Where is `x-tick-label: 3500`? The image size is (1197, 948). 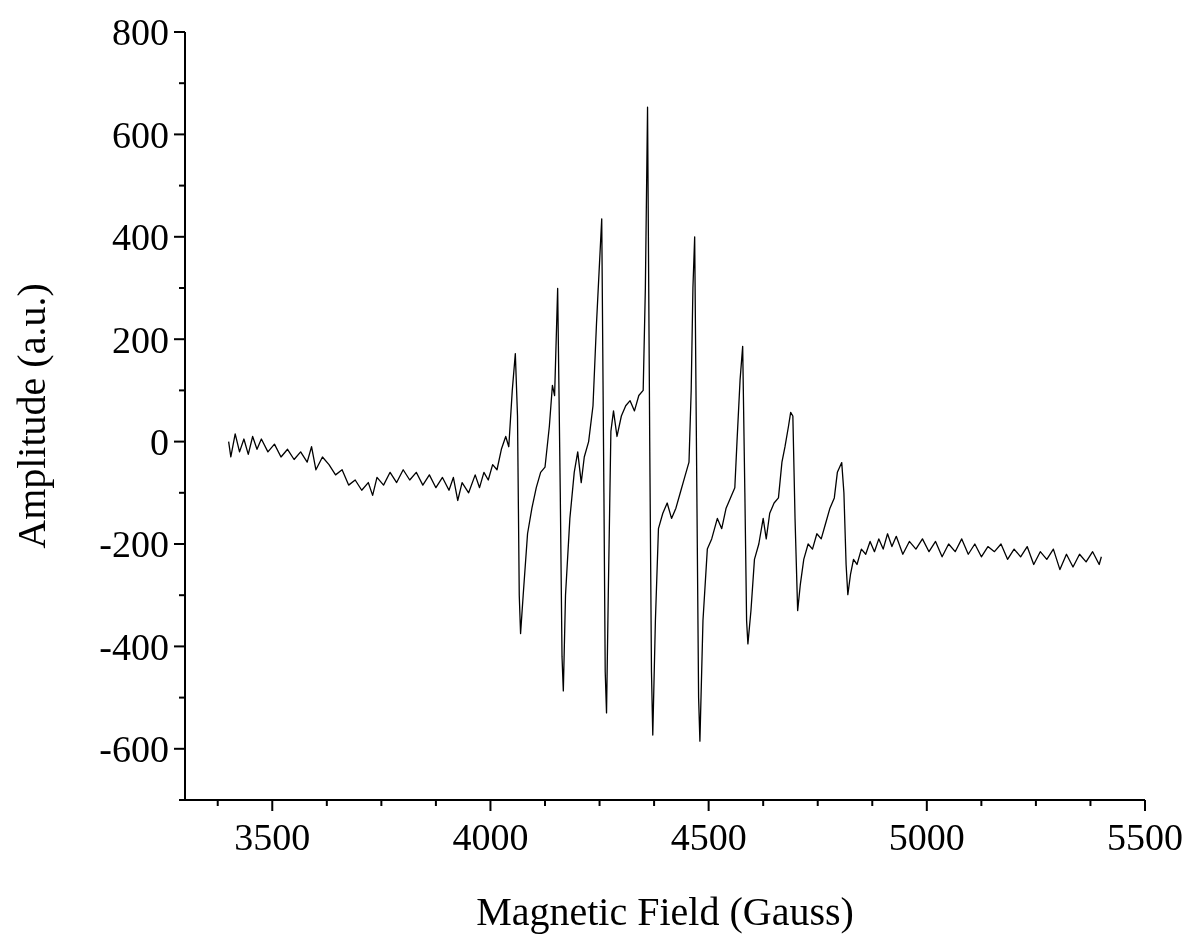
x-tick-label: 3500 is located at coordinates (272, 837).